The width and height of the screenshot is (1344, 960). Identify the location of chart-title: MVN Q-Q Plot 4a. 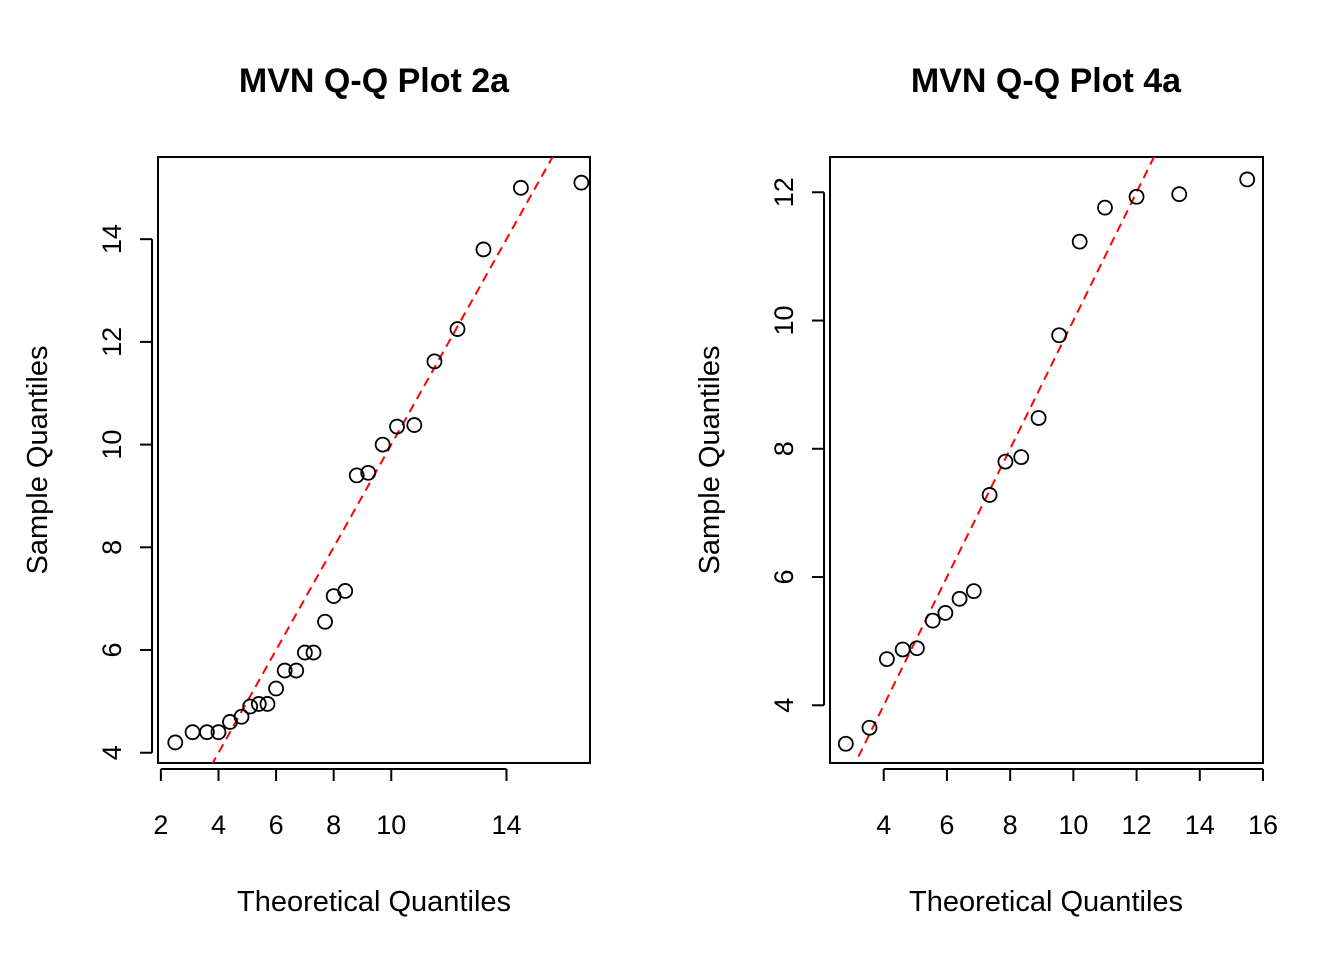
(1046, 81).